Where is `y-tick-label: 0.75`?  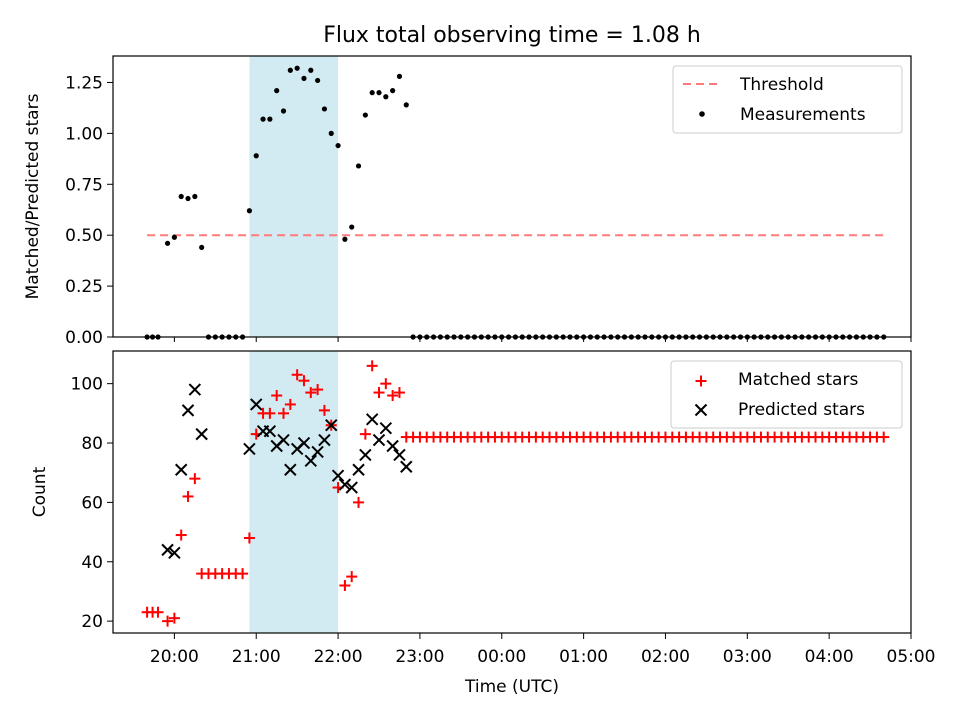
y-tick-label: 0.75 is located at coordinates (84, 185).